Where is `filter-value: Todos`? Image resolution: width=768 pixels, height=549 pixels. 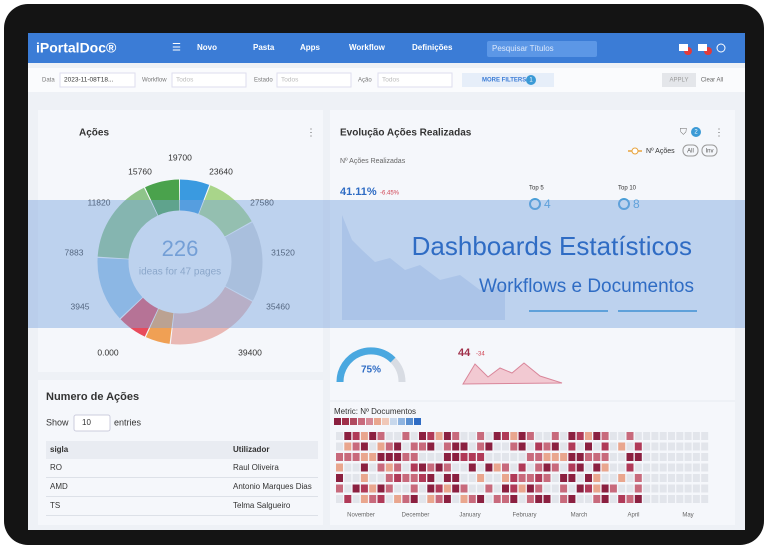 filter-value: Todos is located at coordinates (185, 80).